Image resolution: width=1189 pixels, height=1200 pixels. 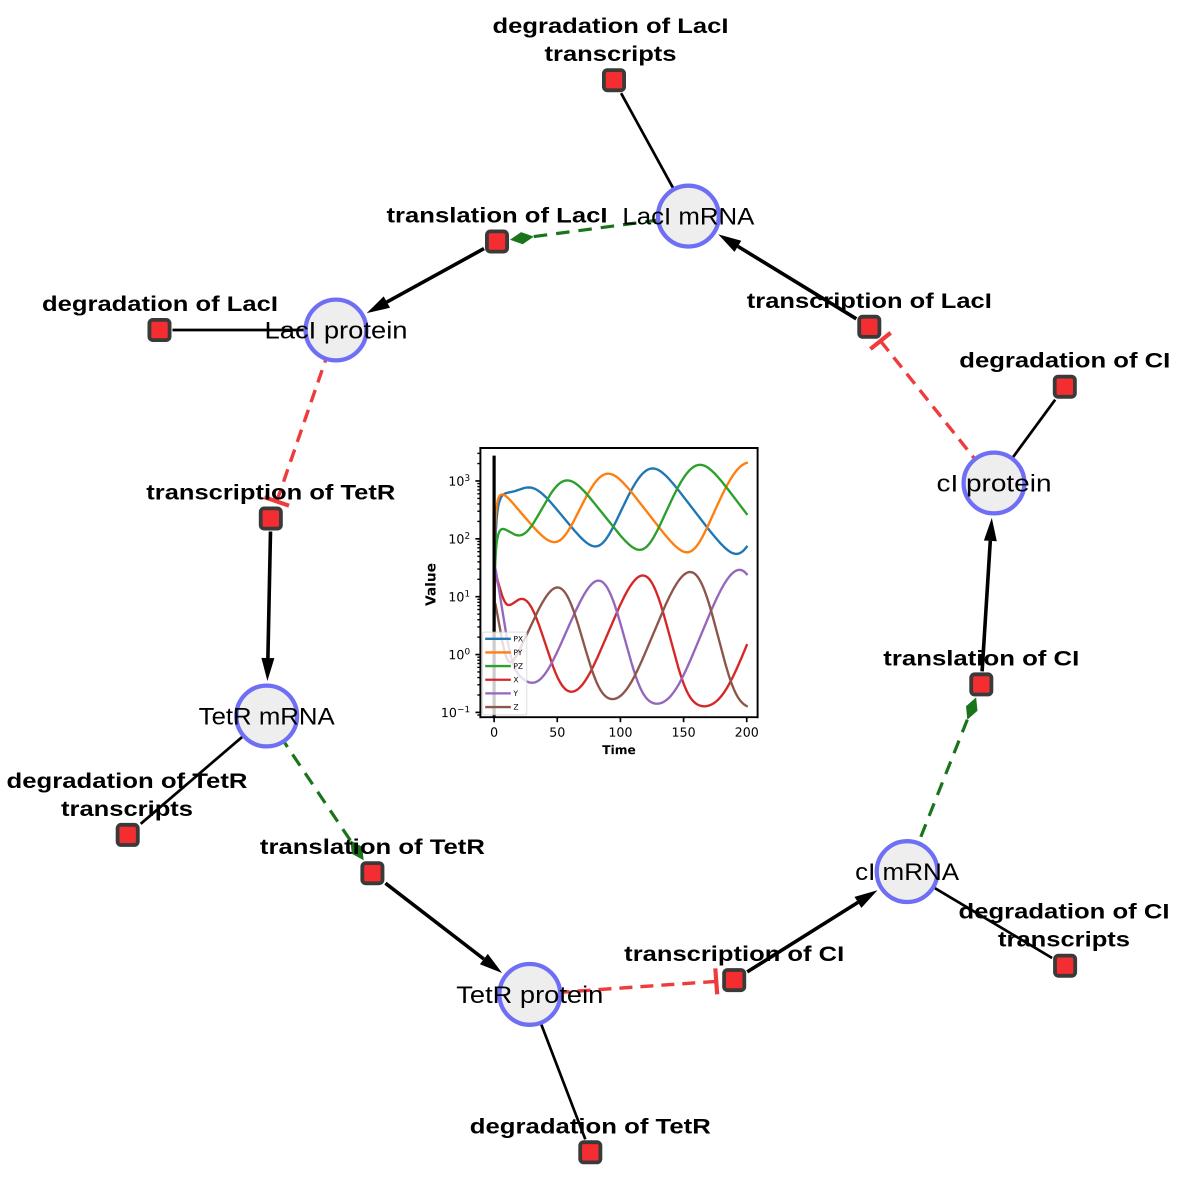 What do you see at coordinates (994, 484) in the screenshot?
I see `svg-text: cI protein` at bounding box center [994, 484].